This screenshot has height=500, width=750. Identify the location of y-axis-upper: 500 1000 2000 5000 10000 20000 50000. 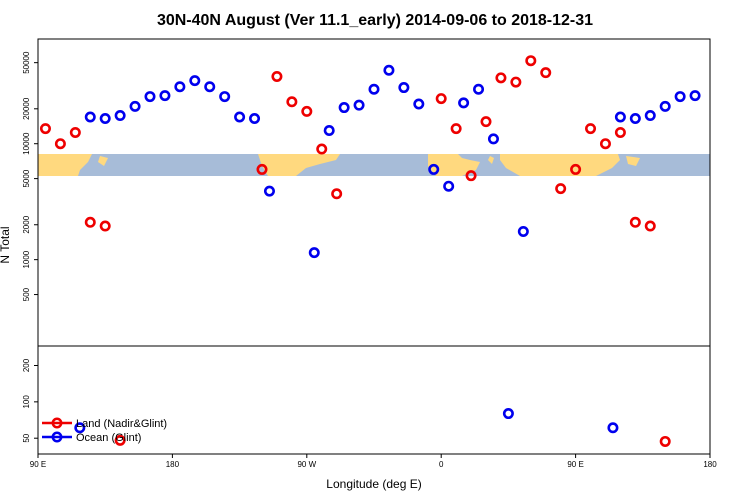
(30, 176).